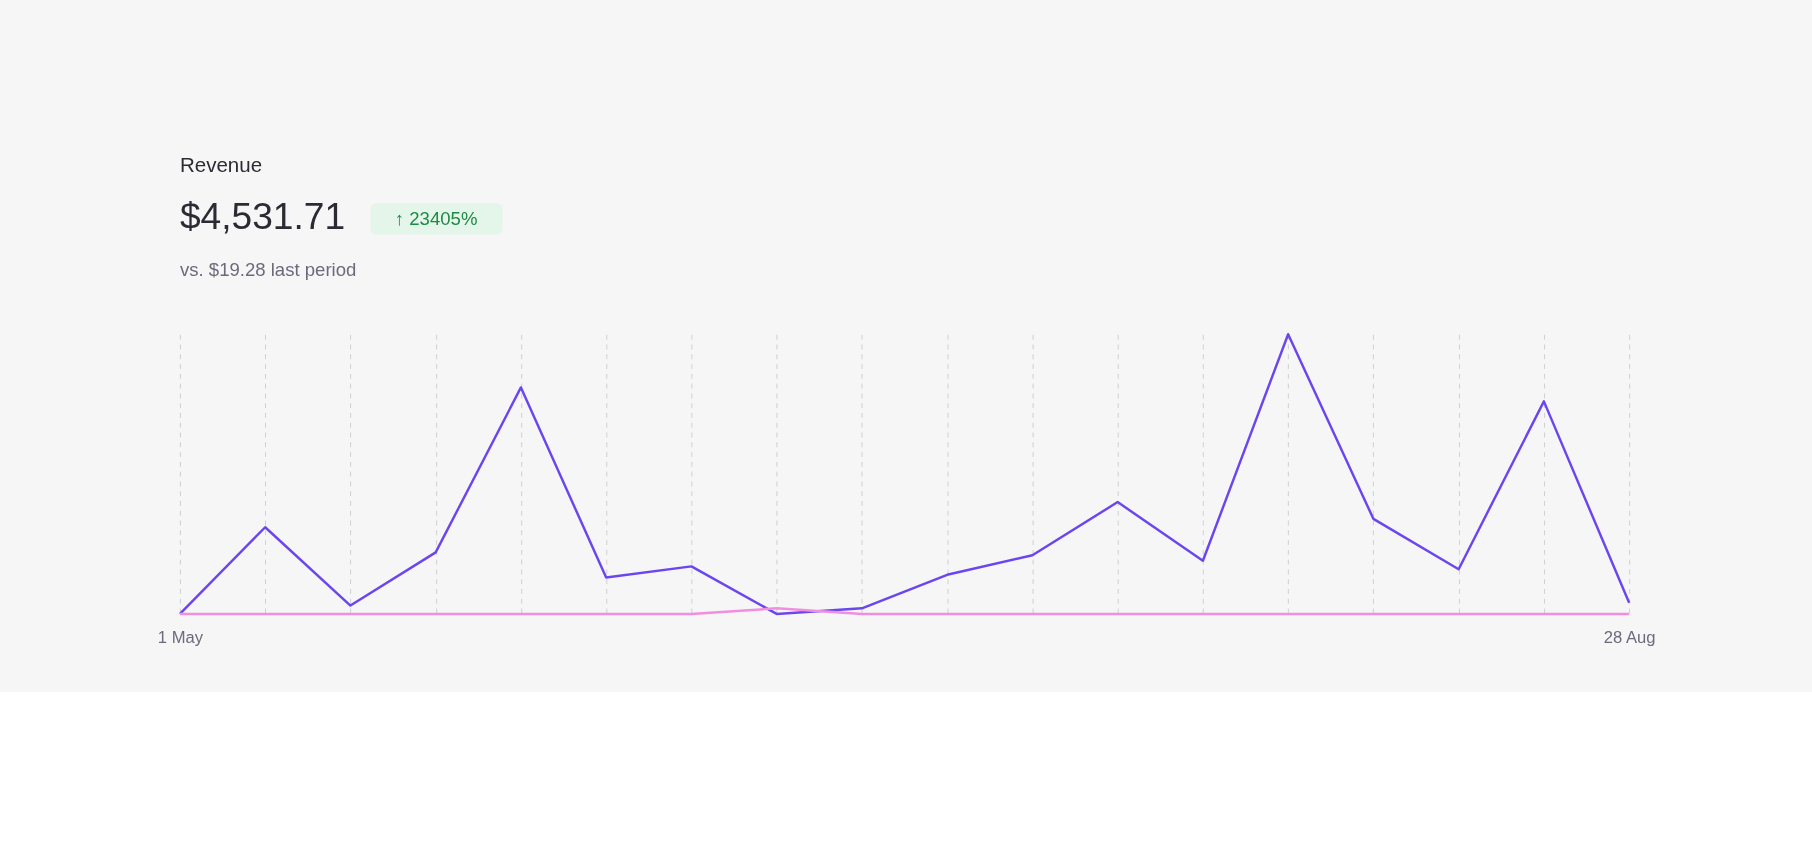 Image resolution: width=1812 pixels, height=847 pixels. I want to click on chart-subtitle: vs. $19.28 last period, so click(268, 269).